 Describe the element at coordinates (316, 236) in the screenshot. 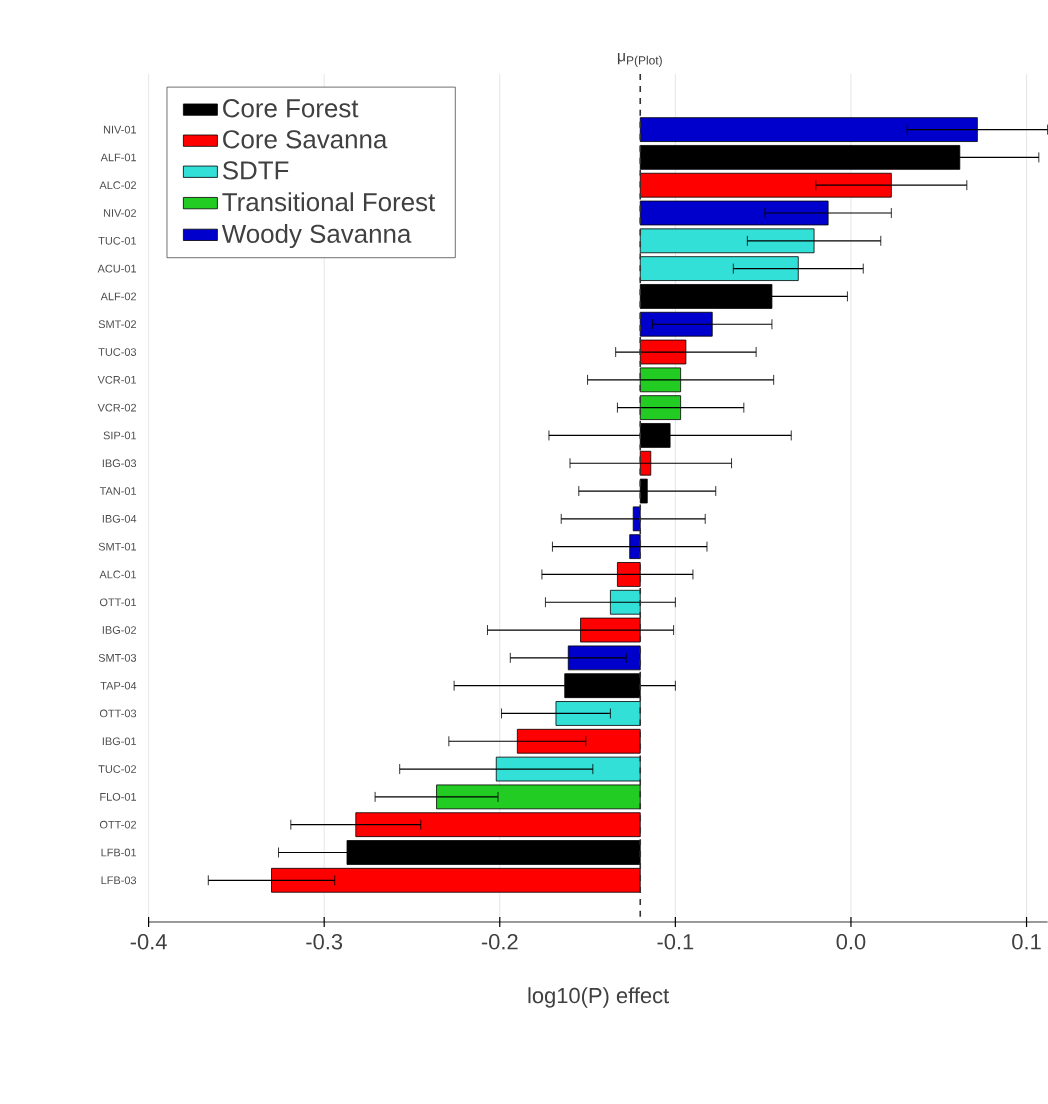

I see `legend-label: Woody Savanna` at that location.